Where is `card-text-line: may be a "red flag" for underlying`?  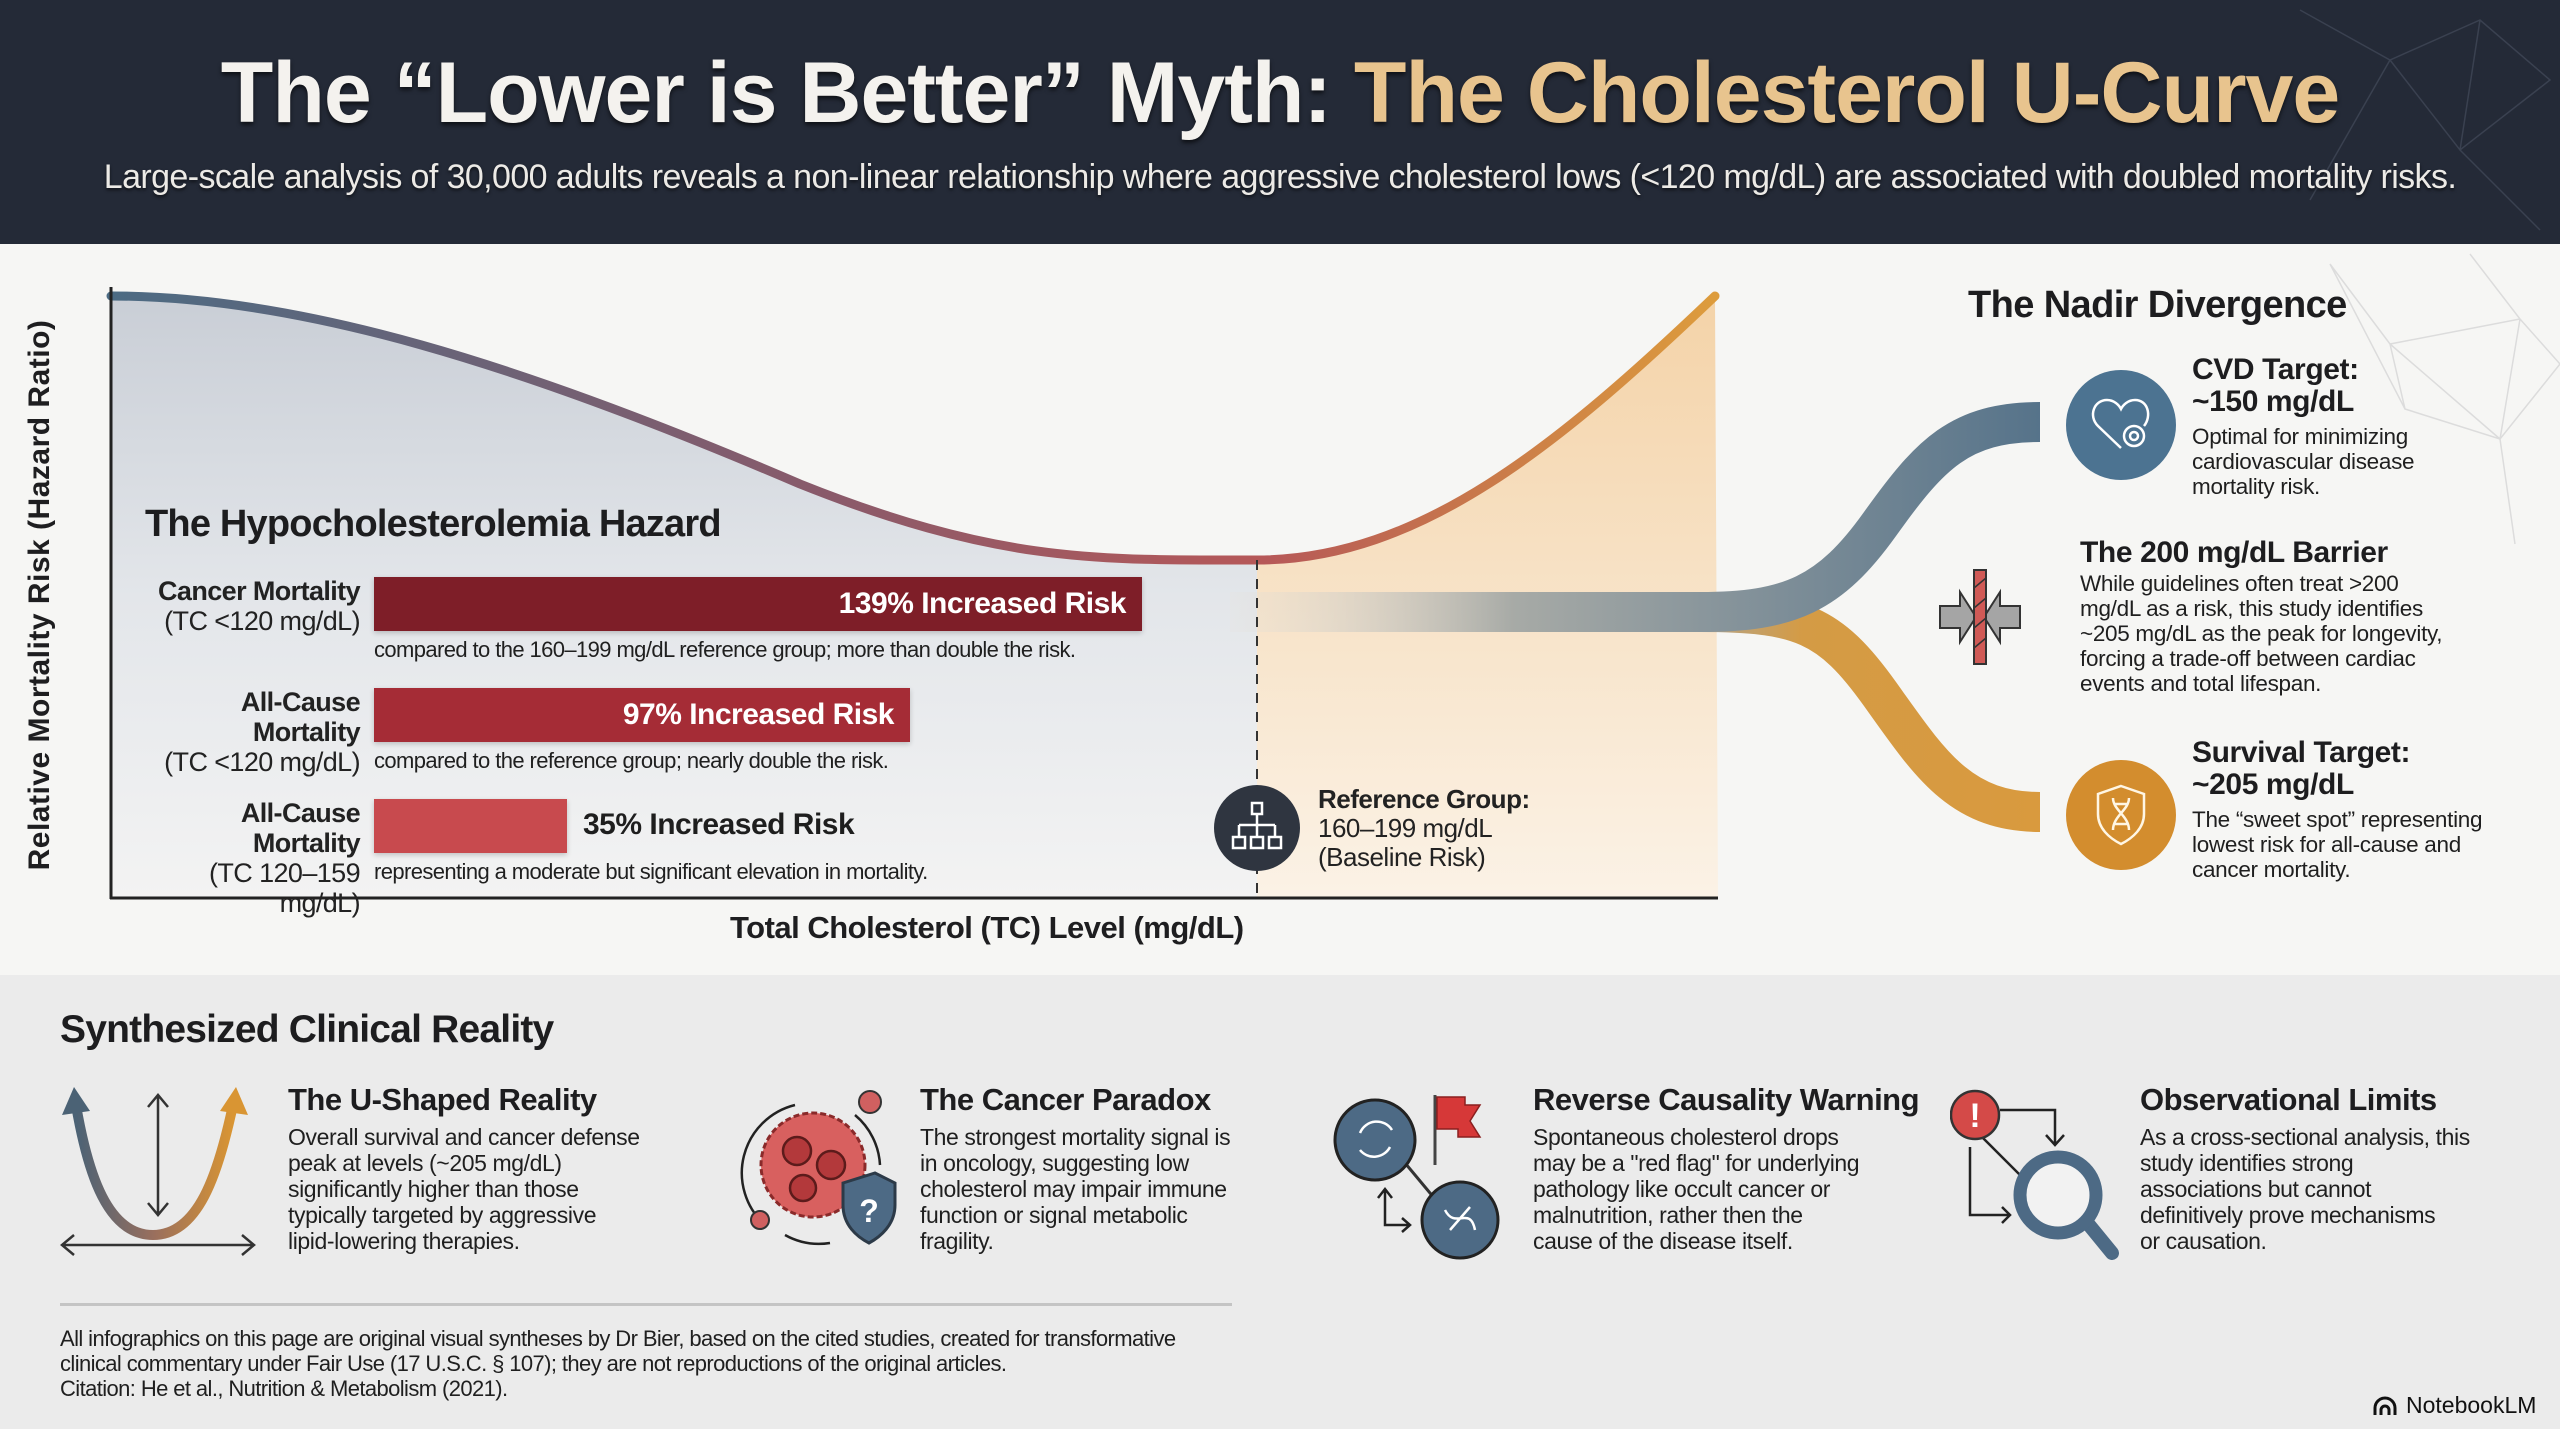
card-text-line: may be a "red flag" for underlying is located at coordinates (1696, 1163).